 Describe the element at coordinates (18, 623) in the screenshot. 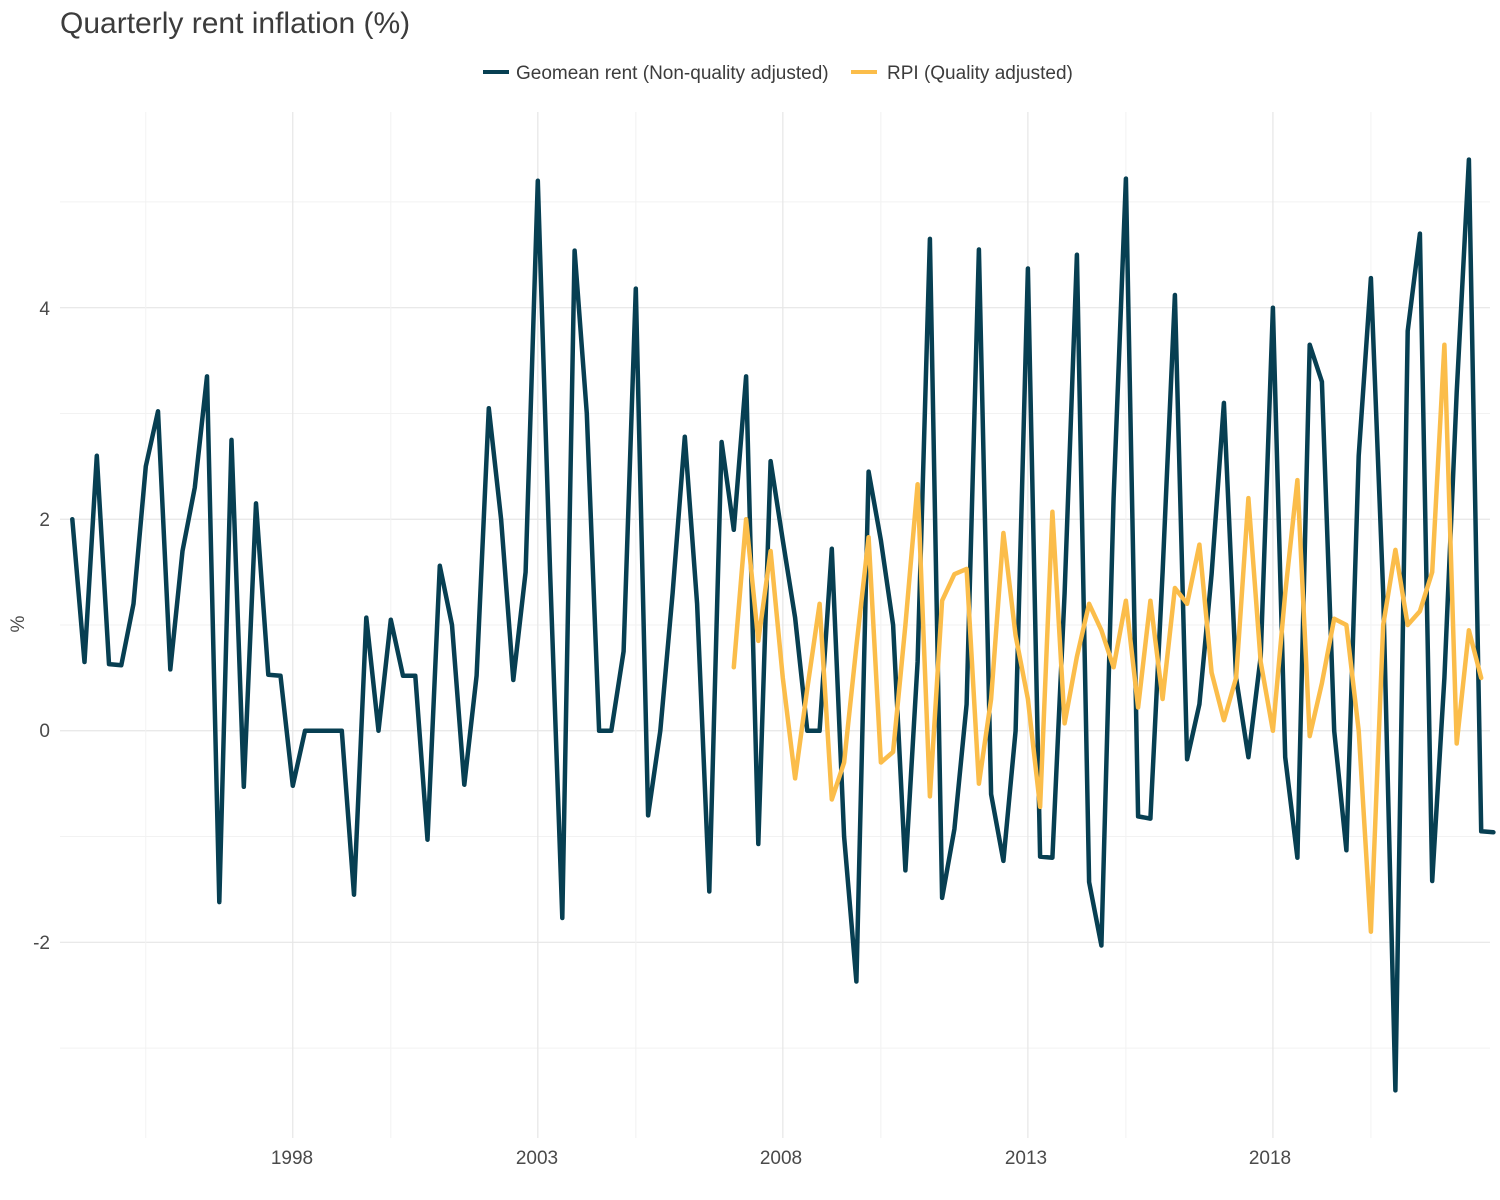

I see `y-axis-title: %` at that location.